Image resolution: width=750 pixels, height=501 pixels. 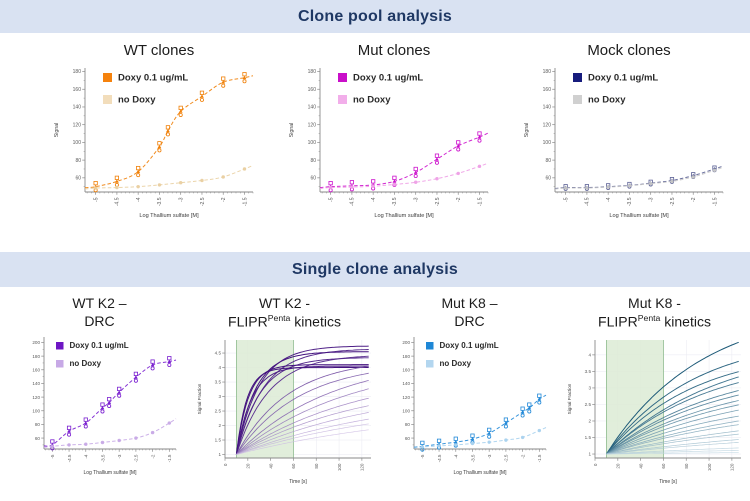 I want to click on svg-text: 2, so click(x=219, y=425).